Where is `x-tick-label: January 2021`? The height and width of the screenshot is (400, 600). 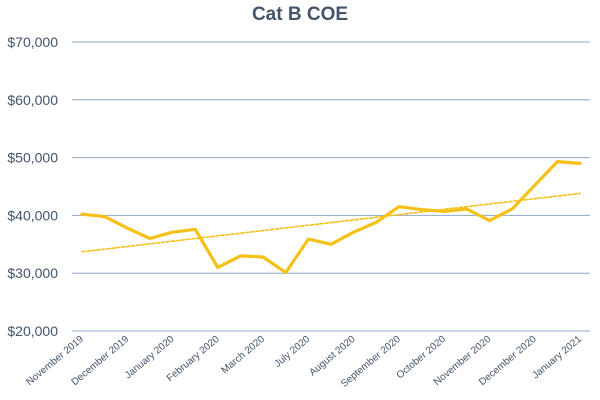
x-tick-label: January 2021 is located at coordinates (557, 358).